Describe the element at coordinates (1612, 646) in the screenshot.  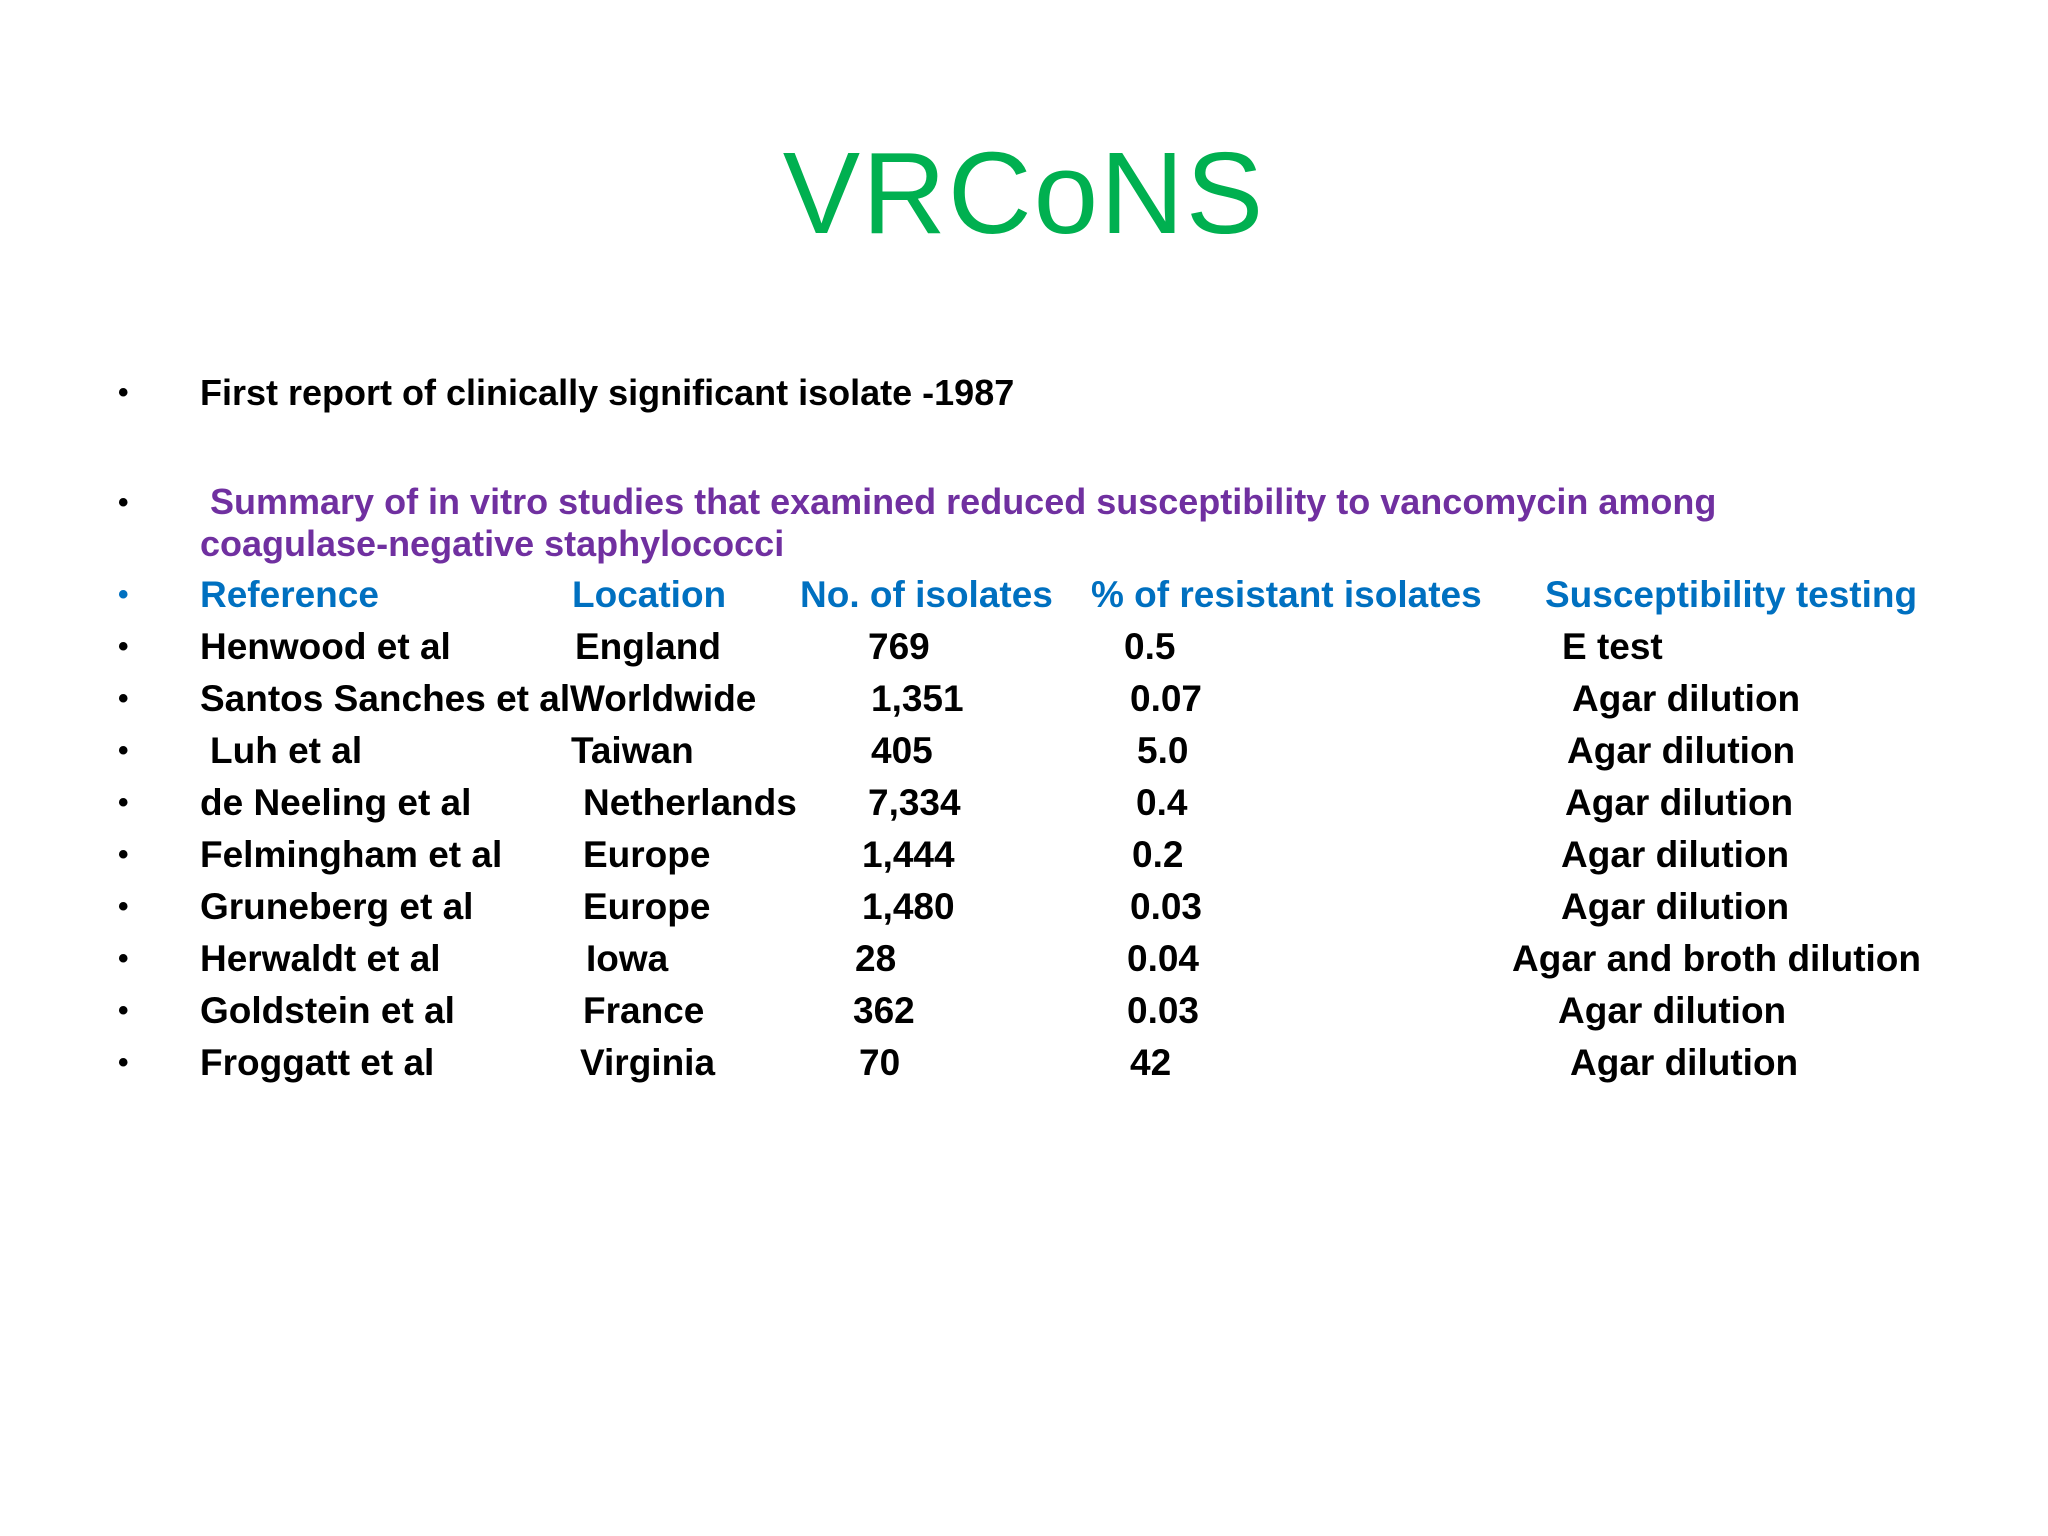
I see `cell-testing: E test` at that location.